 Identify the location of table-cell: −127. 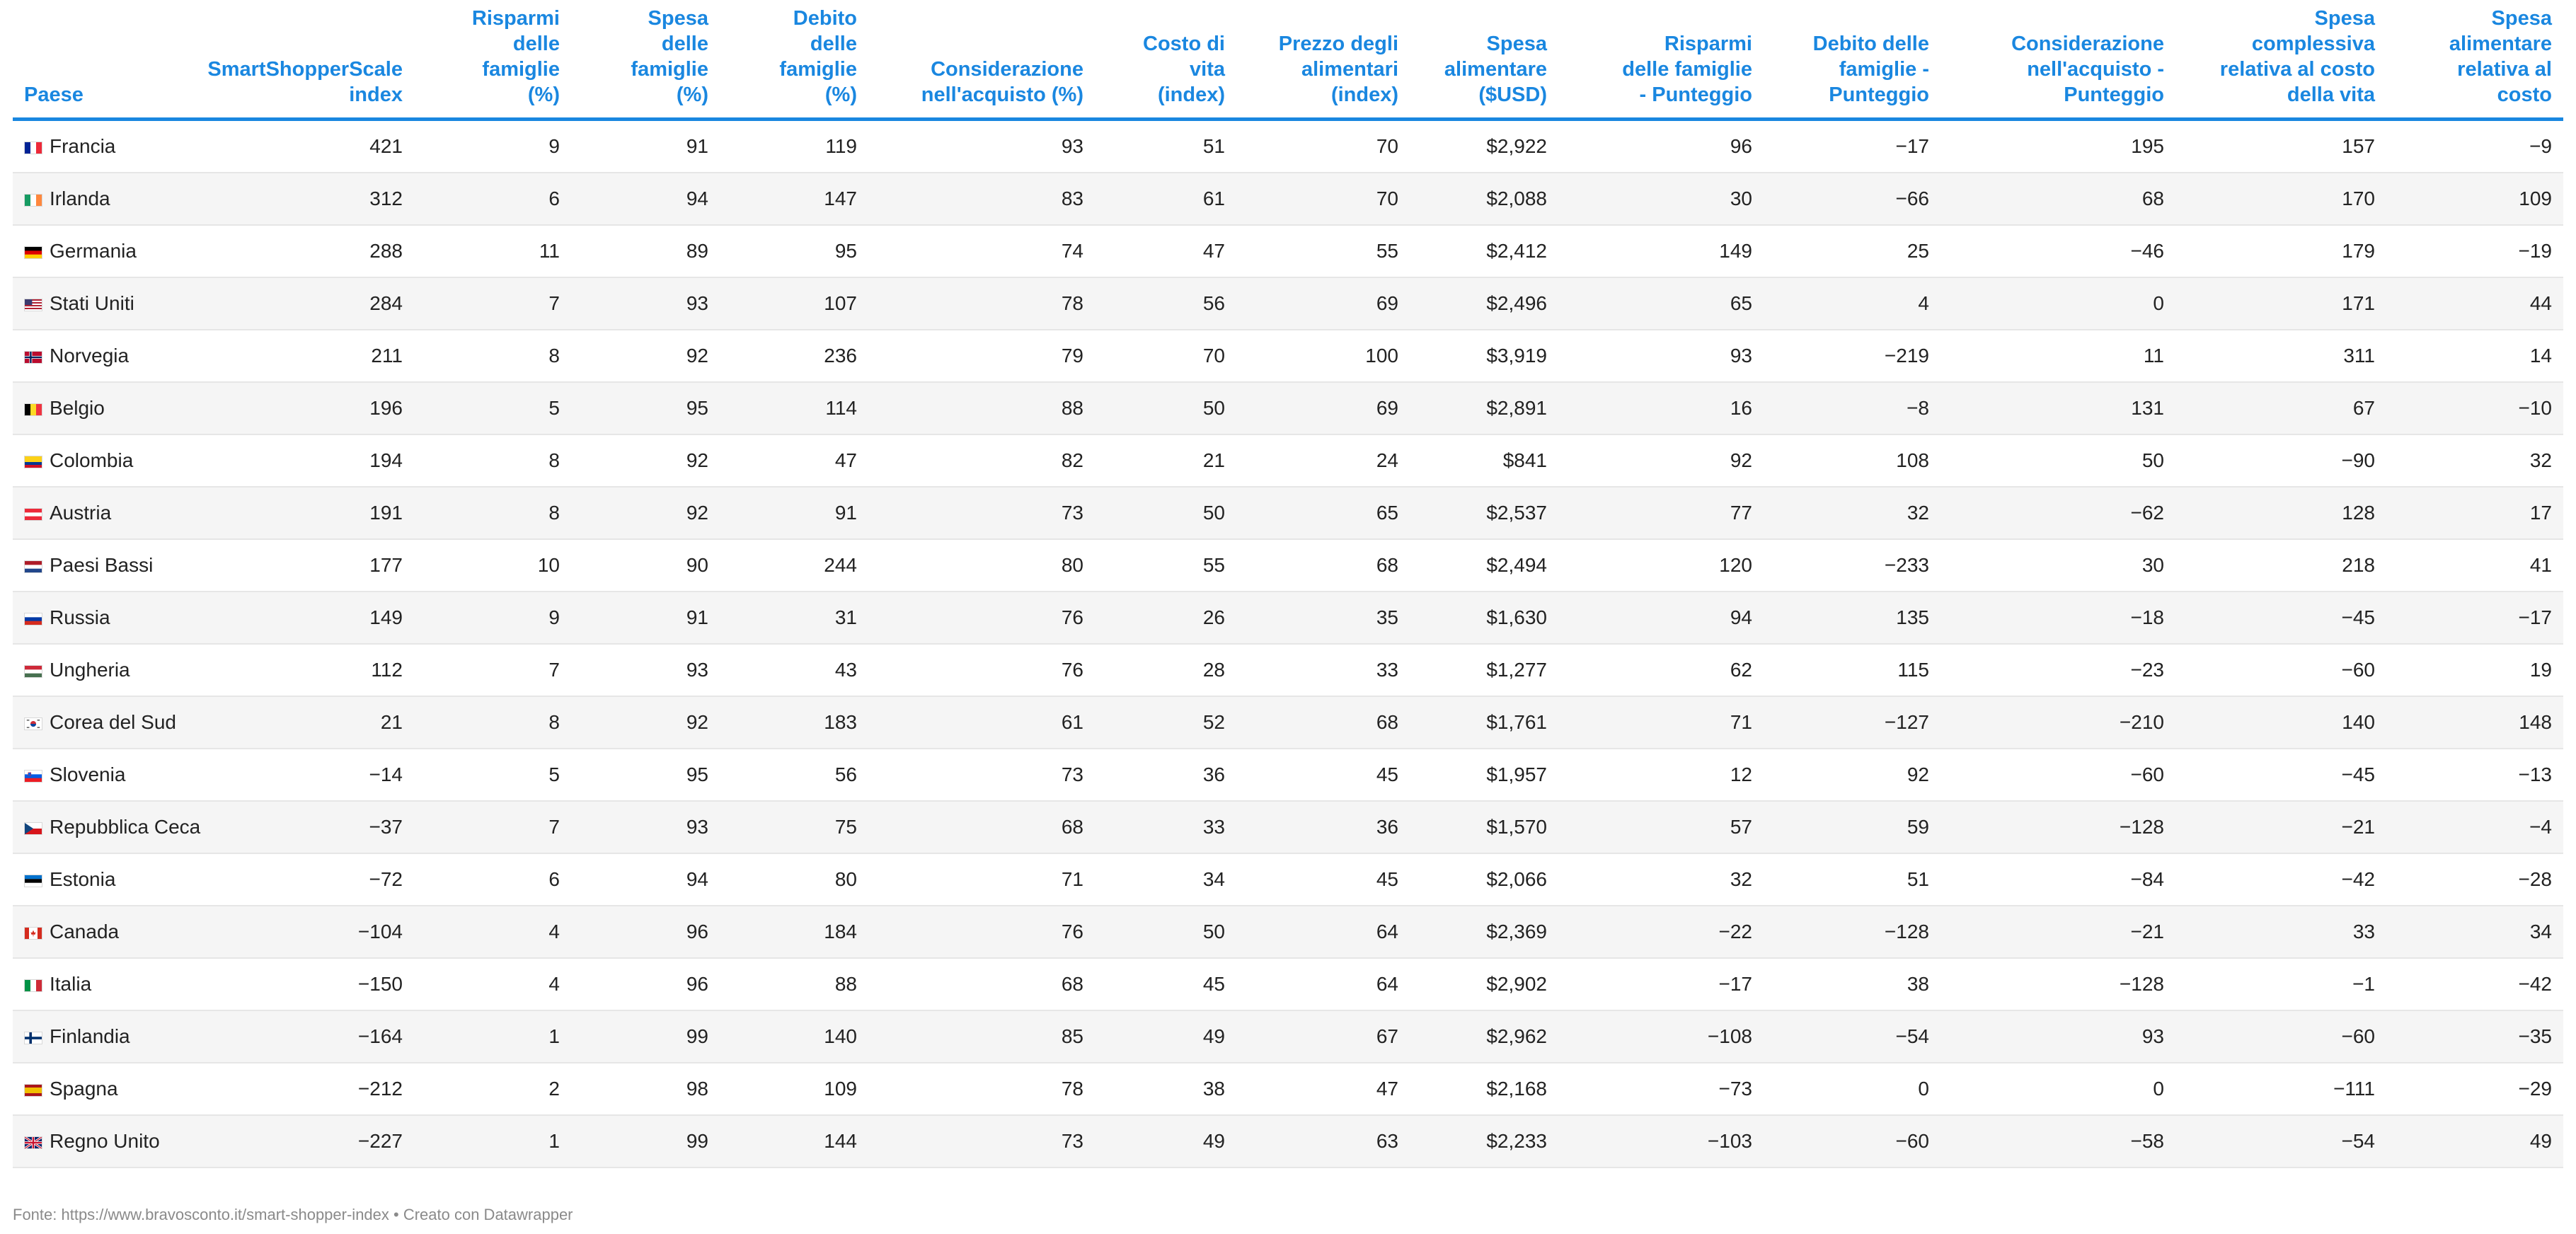
(1852, 722).